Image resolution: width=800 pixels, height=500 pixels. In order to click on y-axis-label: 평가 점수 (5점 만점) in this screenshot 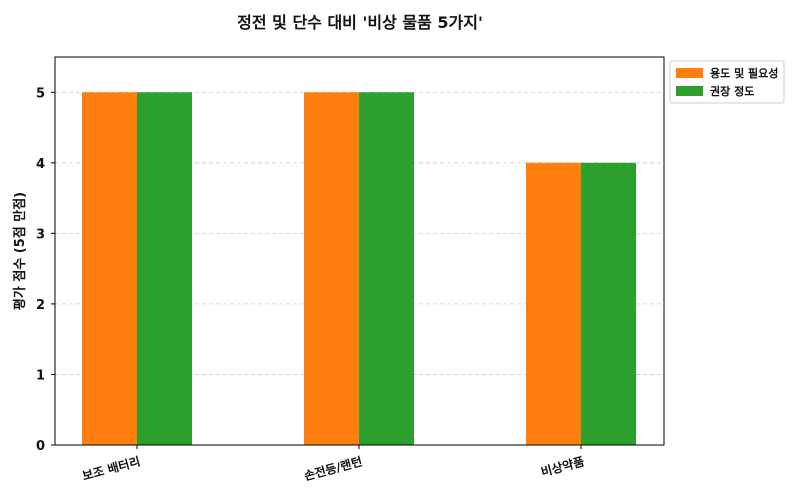, I will do `click(20, 251)`.